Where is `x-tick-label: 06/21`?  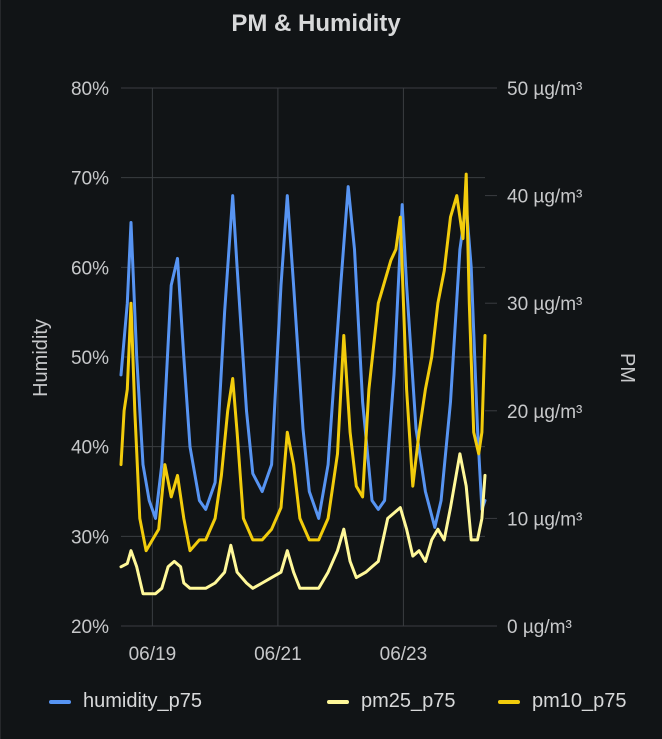
x-tick-label: 06/21 is located at coordinates (278, 654).